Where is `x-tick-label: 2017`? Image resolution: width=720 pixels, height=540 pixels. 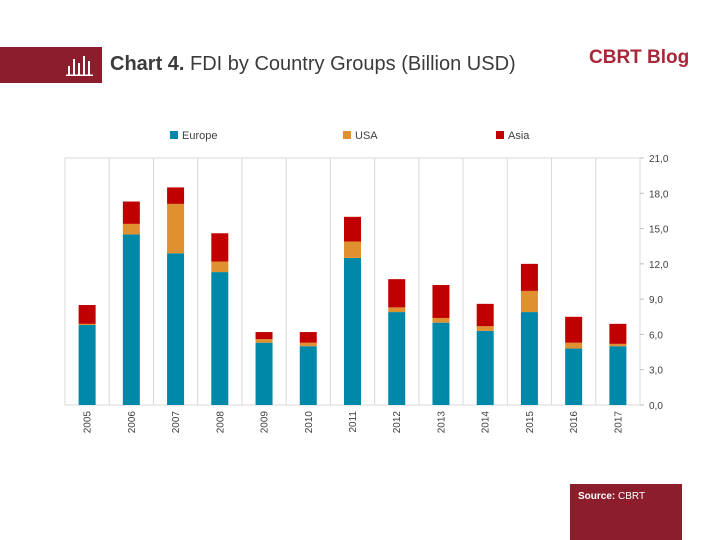
x-tick-label: 2017 is located at coordinates (618, 422).